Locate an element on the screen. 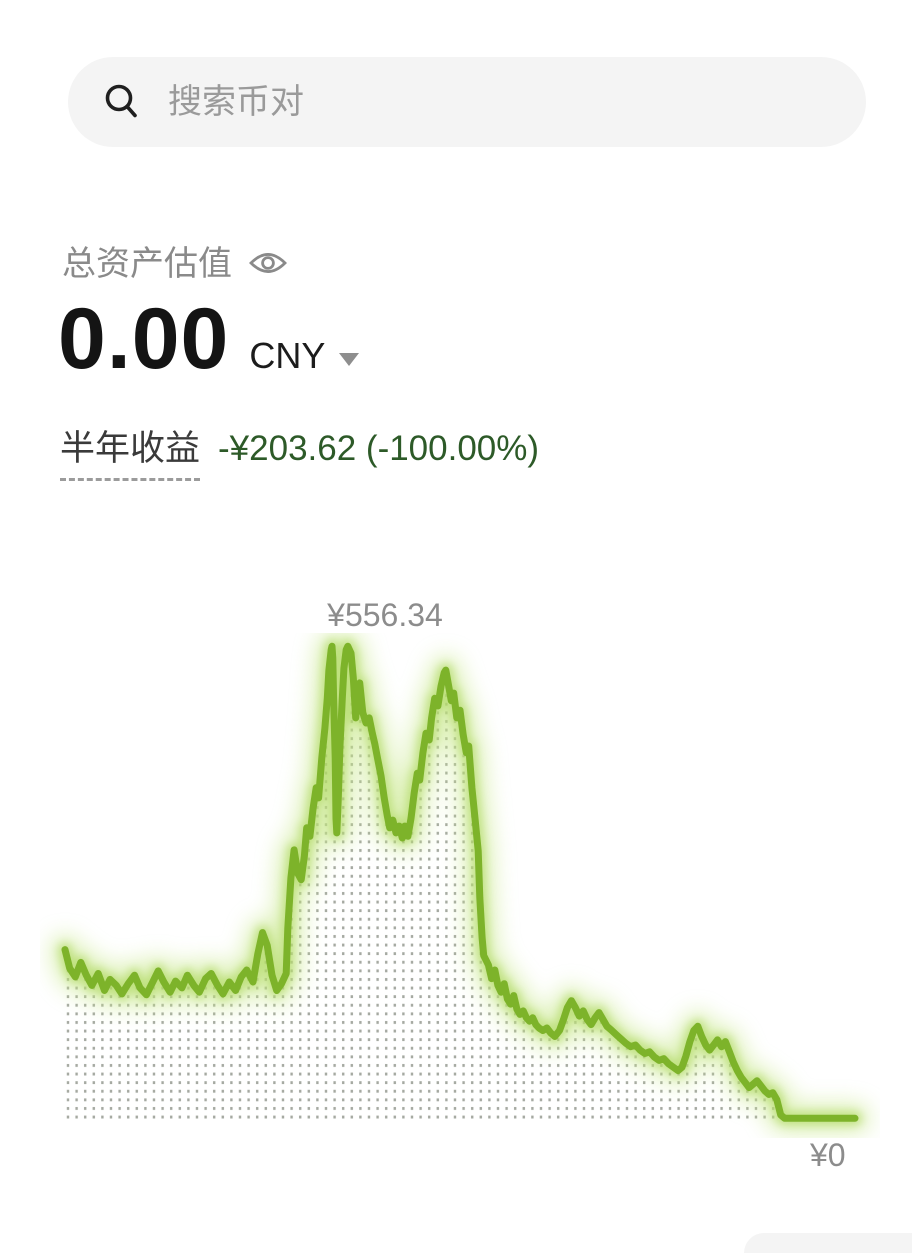 The image size is (912, 1253). total-assets-header: 总资产估值 is located at coordinates (175, 260).